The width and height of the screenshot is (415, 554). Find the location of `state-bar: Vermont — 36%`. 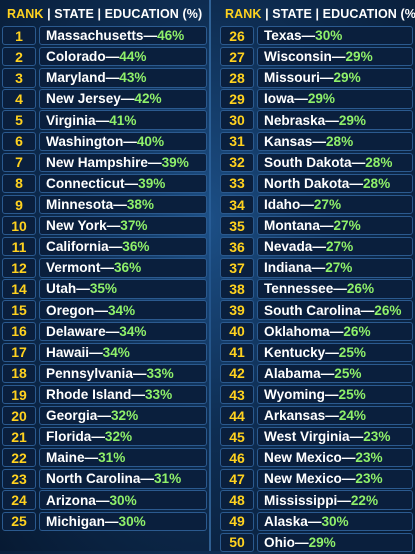

state-bar: Vermont — 36% is located at coordinates (123, 268).